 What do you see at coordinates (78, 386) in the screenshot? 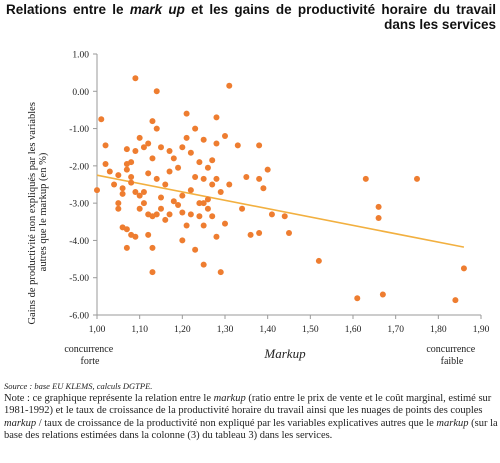
I see `source-note: Source : base EU KLEMS, calculs DGTPE.` at bounding box center [78, 386].